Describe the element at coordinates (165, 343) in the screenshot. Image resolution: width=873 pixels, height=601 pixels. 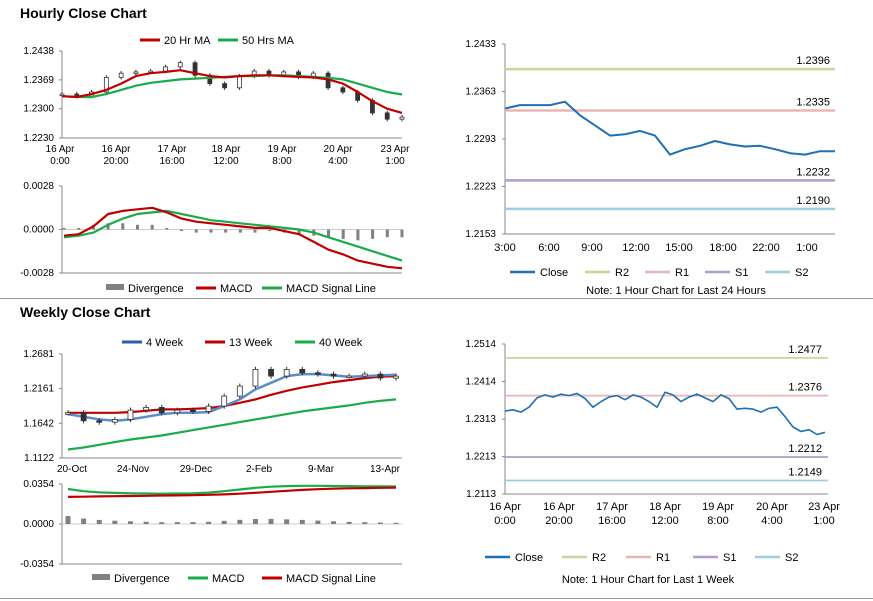
I see `legend-label: 4 Week` at that location.